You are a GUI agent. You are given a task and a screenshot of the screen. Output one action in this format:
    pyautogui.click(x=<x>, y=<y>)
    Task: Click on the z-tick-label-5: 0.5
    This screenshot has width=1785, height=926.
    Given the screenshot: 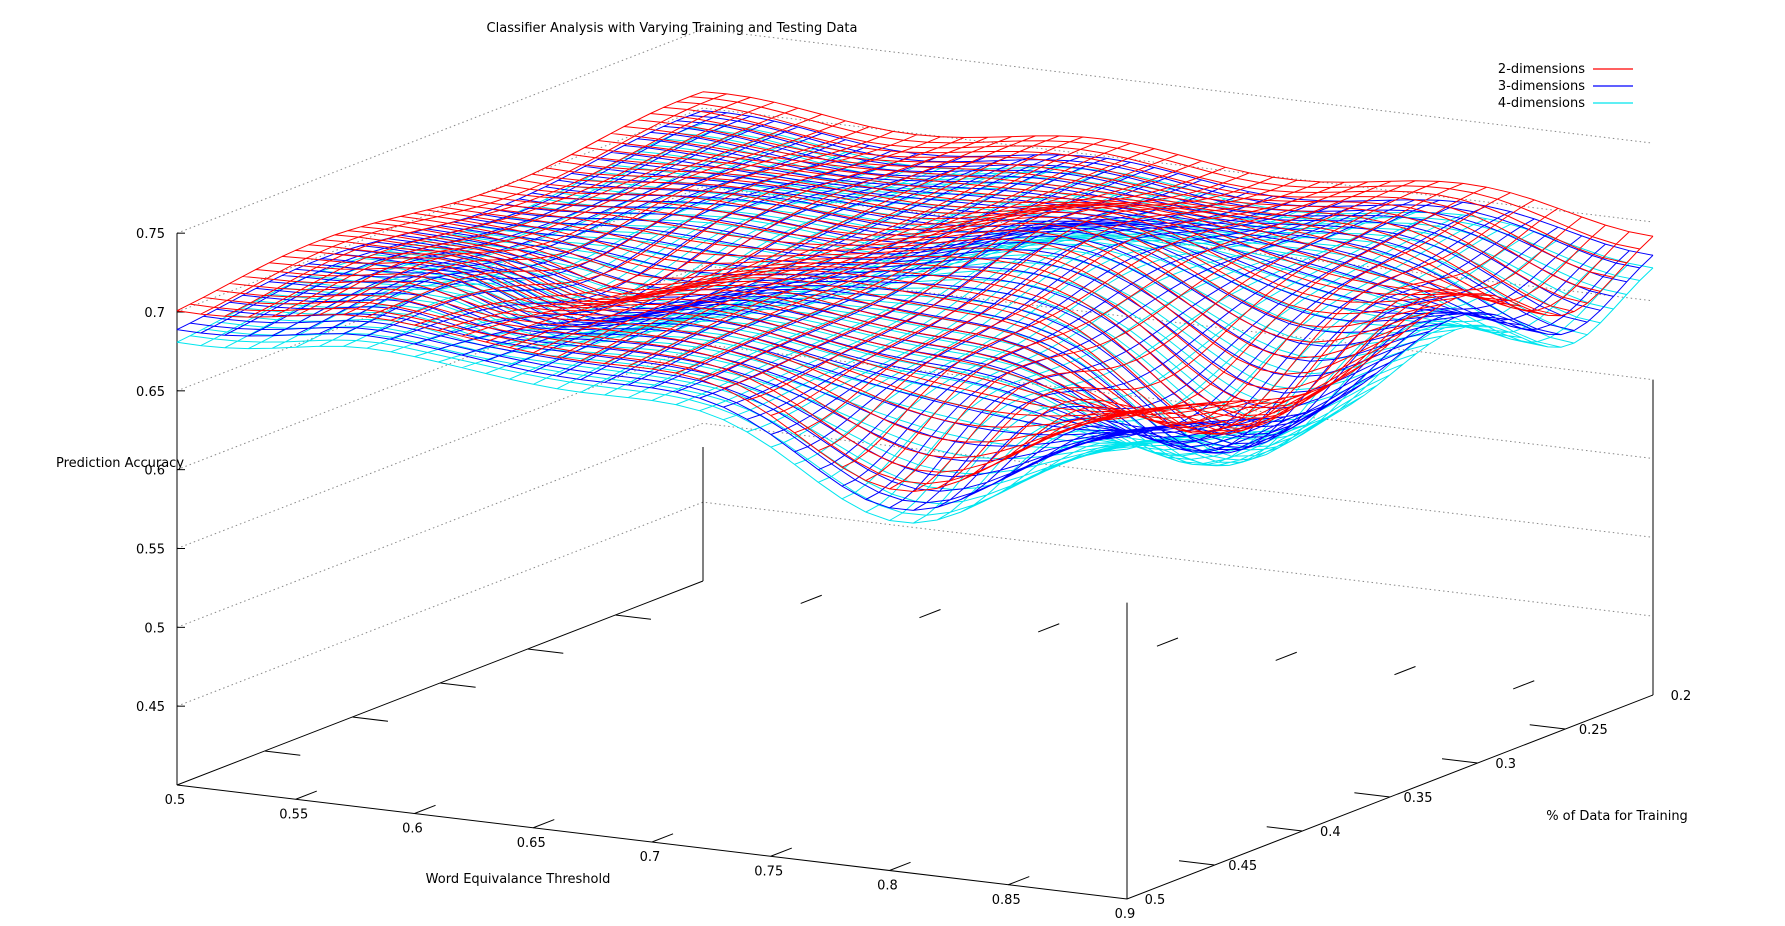 What is the action you would take?
    pyautogui.click(x=154, y=628)
    